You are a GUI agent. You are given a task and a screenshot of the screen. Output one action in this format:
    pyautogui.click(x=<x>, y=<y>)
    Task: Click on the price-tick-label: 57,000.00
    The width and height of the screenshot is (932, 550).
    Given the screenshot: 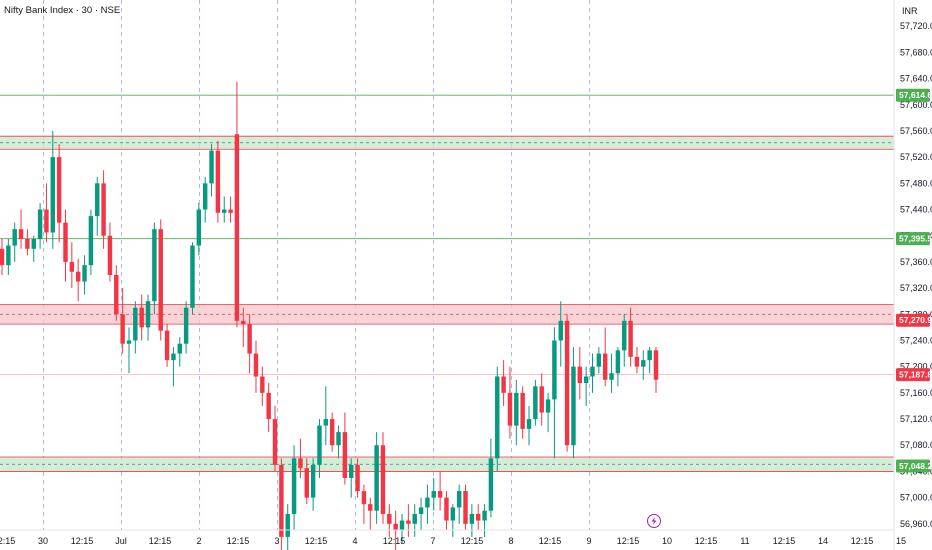 What is the action you would take?
    pyautogui.click(x=916, y=498)
    